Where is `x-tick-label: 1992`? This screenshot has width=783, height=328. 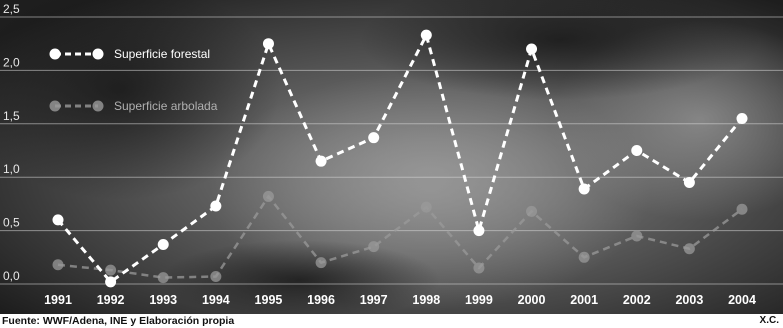 x-tick-label: 1992 is located at coordinates (111, 300).